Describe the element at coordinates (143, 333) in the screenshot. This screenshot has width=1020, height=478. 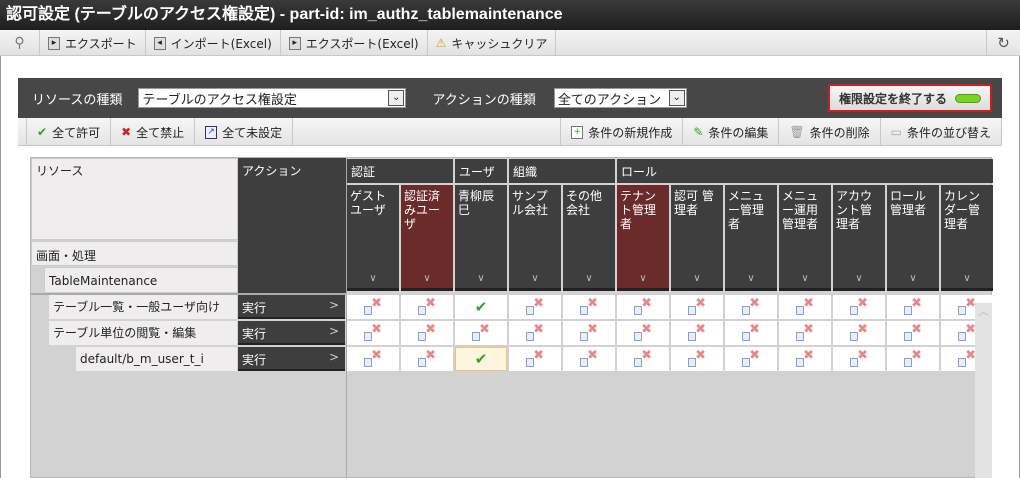
I see `resource-row-label: テーブル単位の閲覧・編集` at that location.